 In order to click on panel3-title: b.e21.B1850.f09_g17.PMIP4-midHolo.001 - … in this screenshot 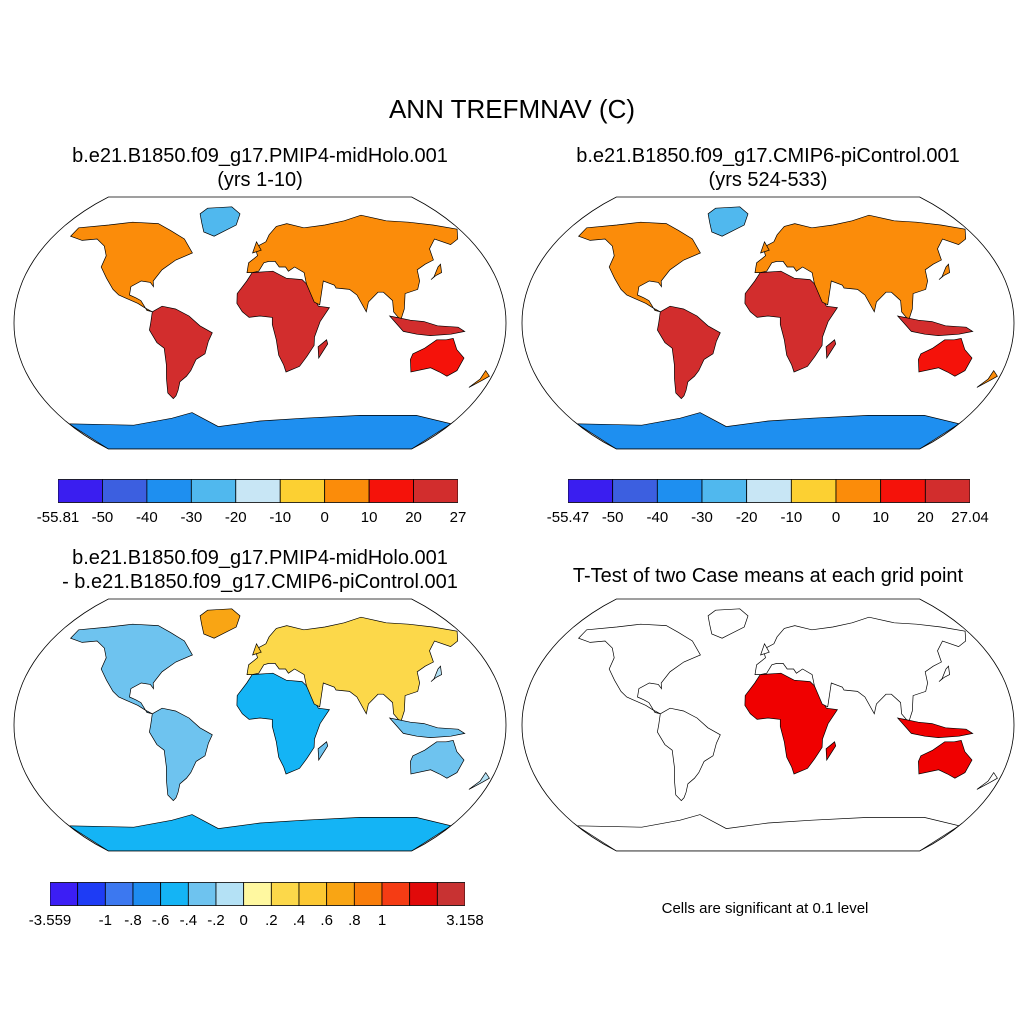, I will do `click(260, 570)`.